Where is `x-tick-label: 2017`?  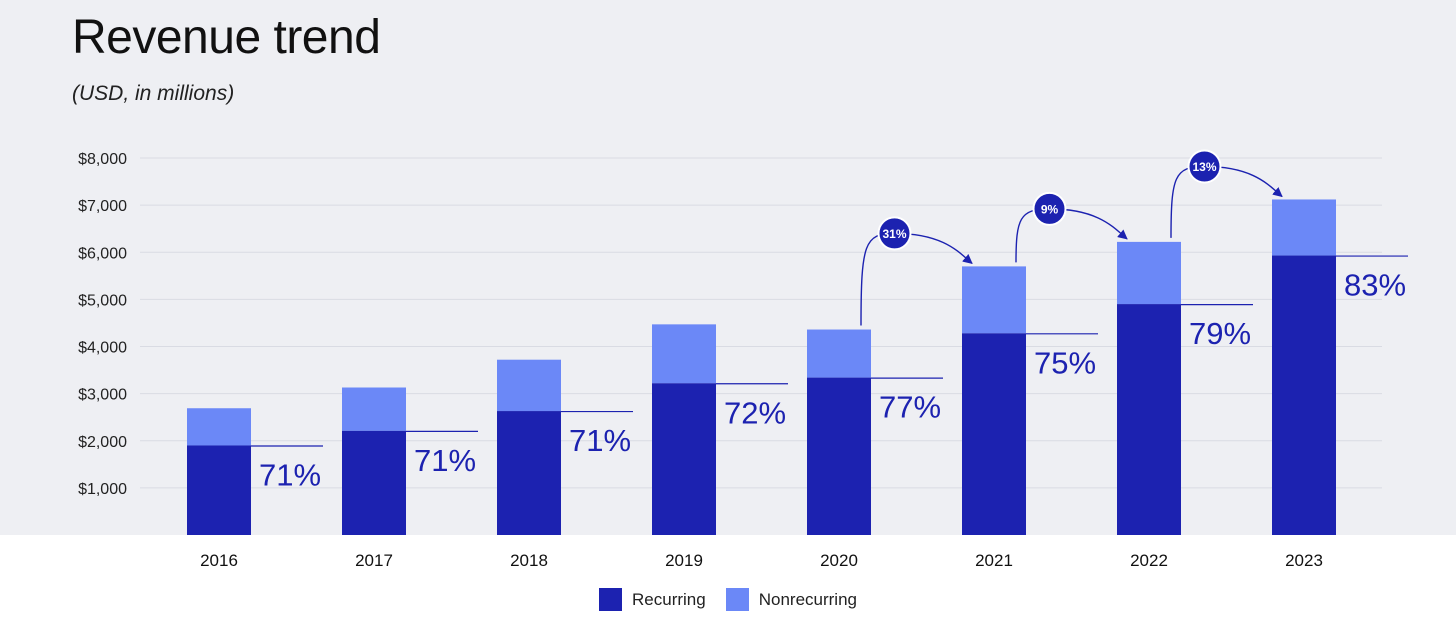
x-tick-label: 2017 is located at coordinates (374, 560).